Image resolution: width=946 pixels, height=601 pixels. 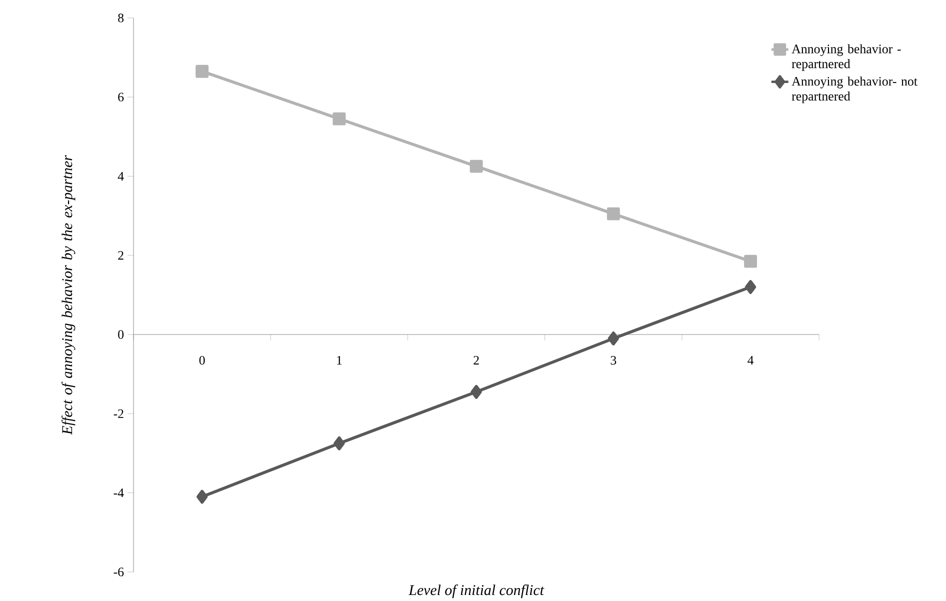 What do you see at coordinates (476, 360) in the screenshot?
I see `x-tick-label: 2` at bounding box center [476, 360].